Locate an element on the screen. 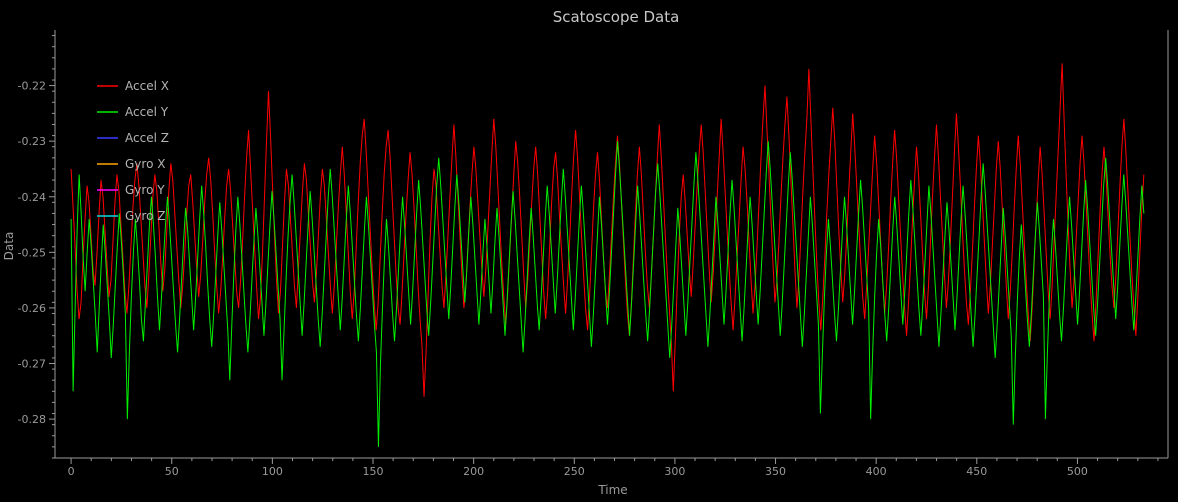  legend-label-gyro-x: Gyro X is located at coordinates (145, 164).